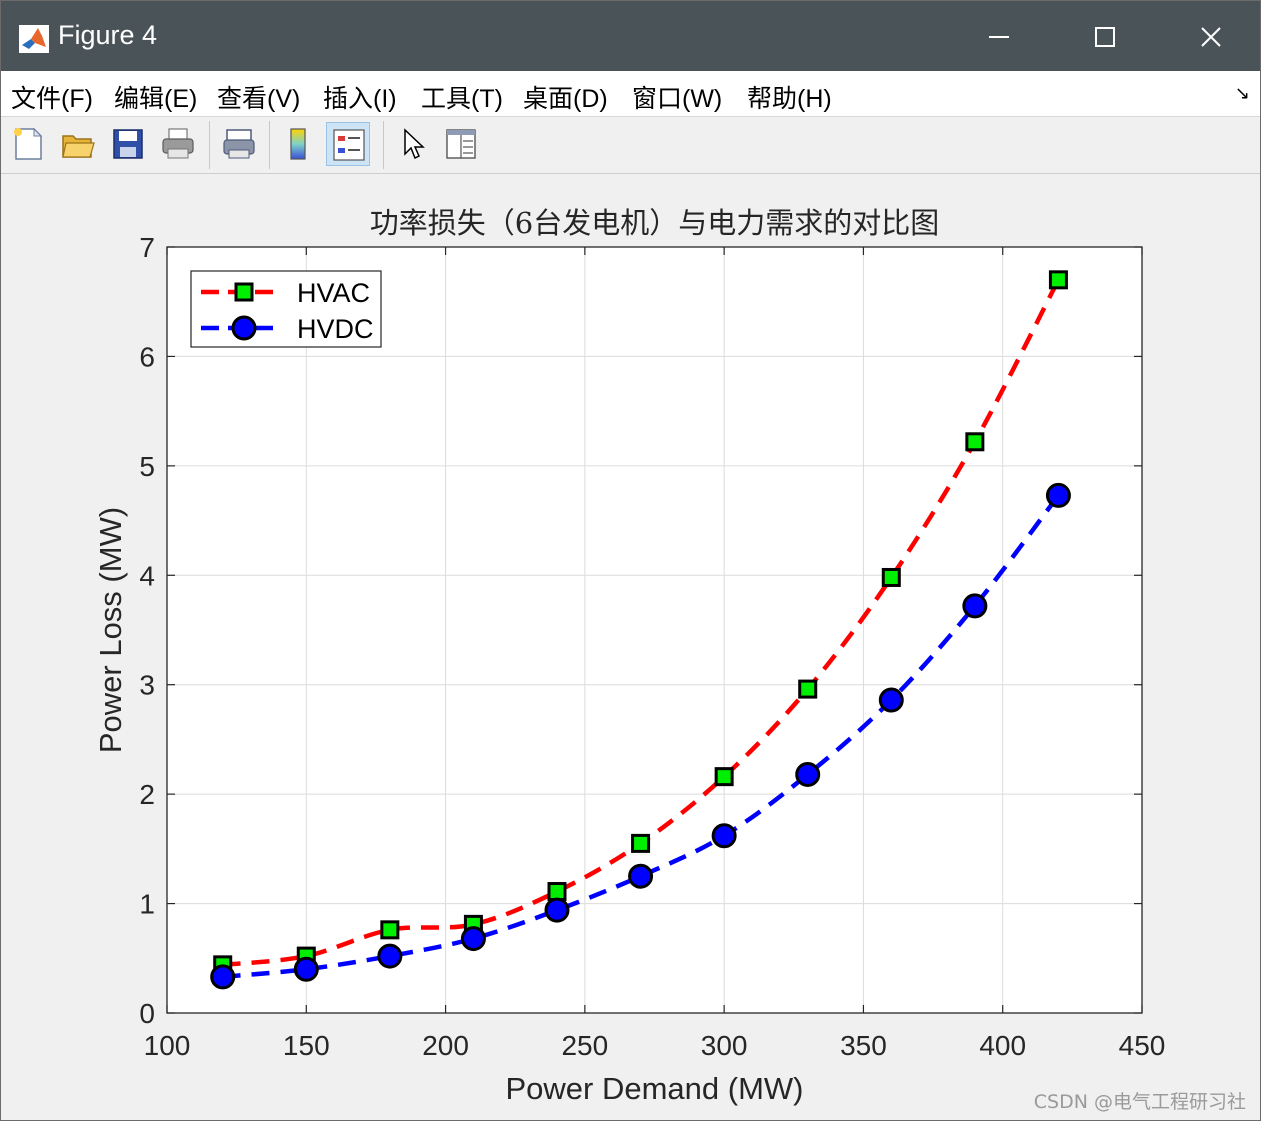 This screenshot has width=1261, height=1121. Describe the element at coordinates (52, 99) in the screenshot. I see `menu-file: 文件(F)` at that location.